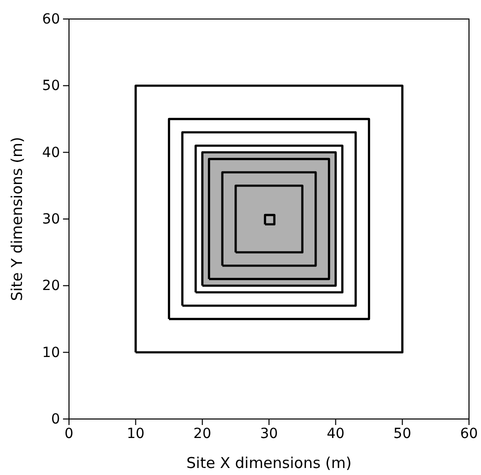  Describe the element at coordinates (335, 434) in the screenshot. I see `x-tick-label: 40` at that location.